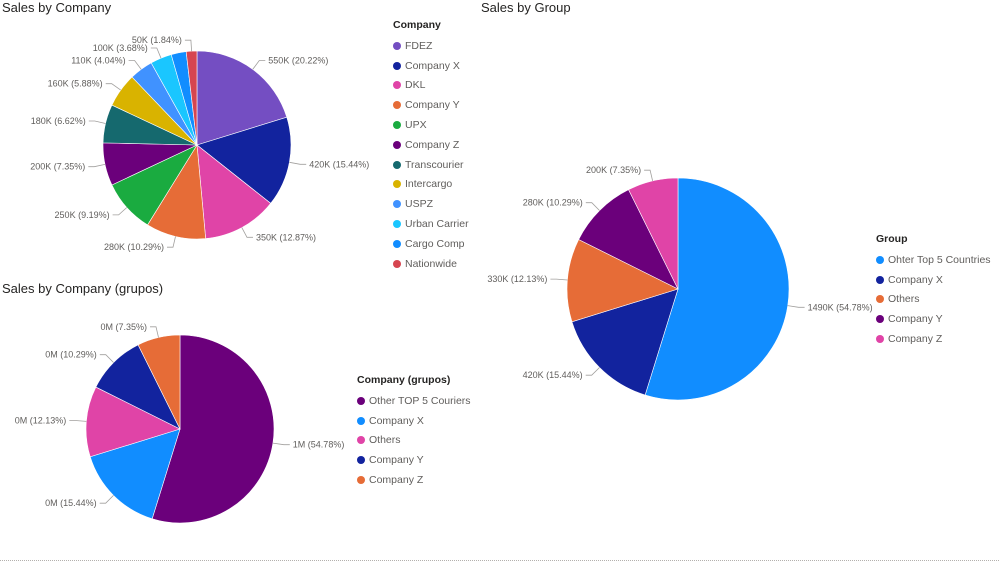 The height and width of the screenshot is (563, 999). What do you see at coordinates (892, 239) in the screenshot?
I see `legend-title: Group` at bounding box center [892, 239].